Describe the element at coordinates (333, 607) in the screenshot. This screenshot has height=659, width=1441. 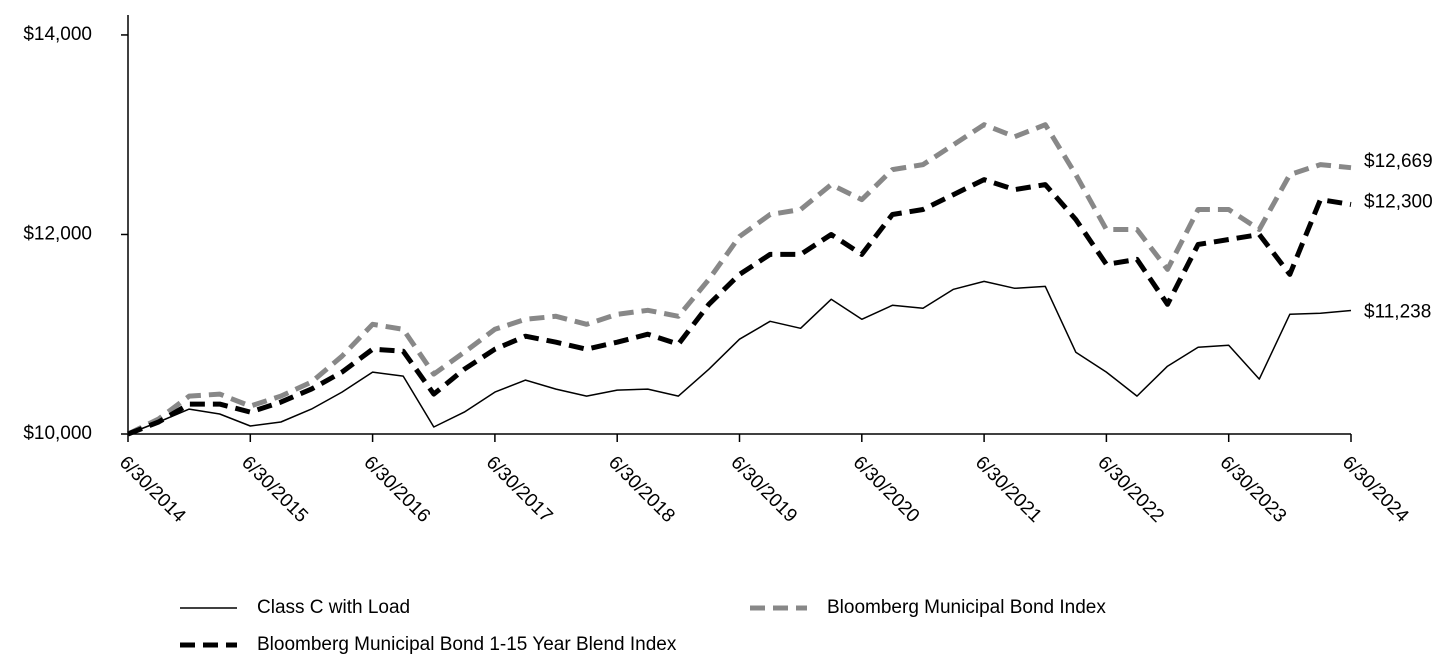
I see `legend-label: Class C with Load` at that location.